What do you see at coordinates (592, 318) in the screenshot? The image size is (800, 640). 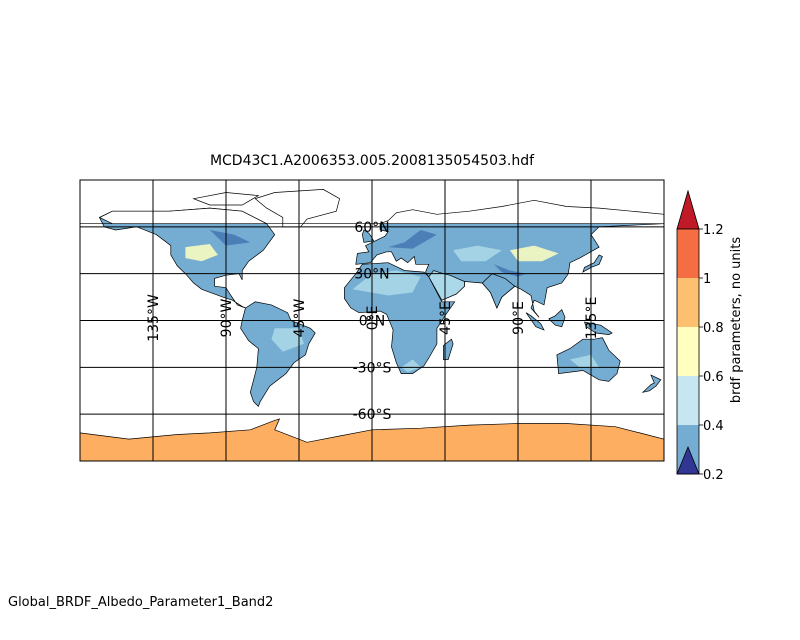 I see `meridian-label: 135°E` at bounding box center [592, 318].